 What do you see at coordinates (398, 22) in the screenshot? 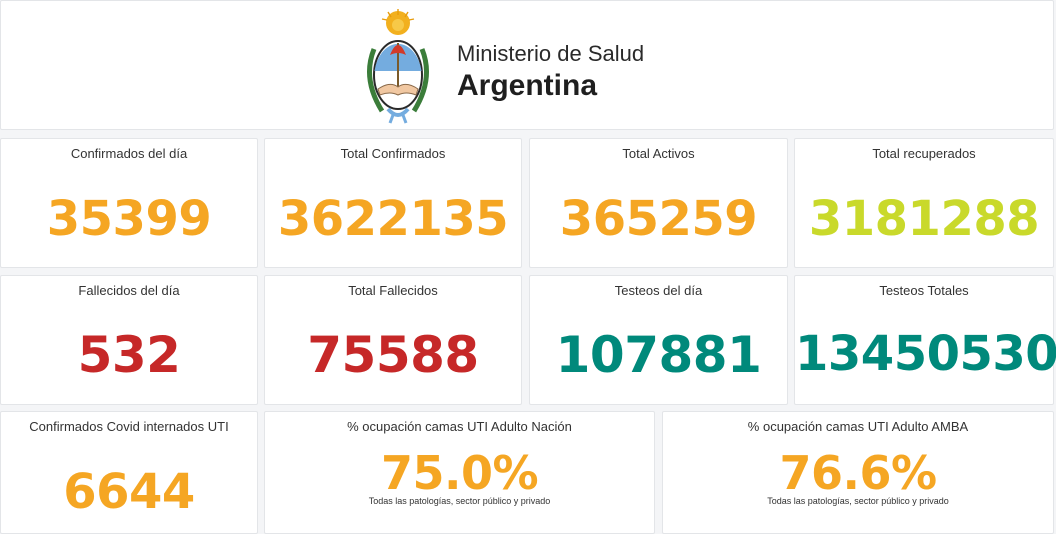
I see `sun-of-may-icon` at bounding box center [398, 22].